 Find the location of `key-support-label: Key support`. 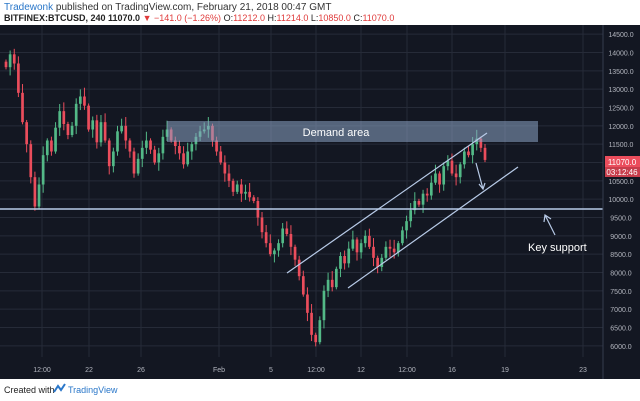

key-support-label: Key support is located at coordinates (557, 248).